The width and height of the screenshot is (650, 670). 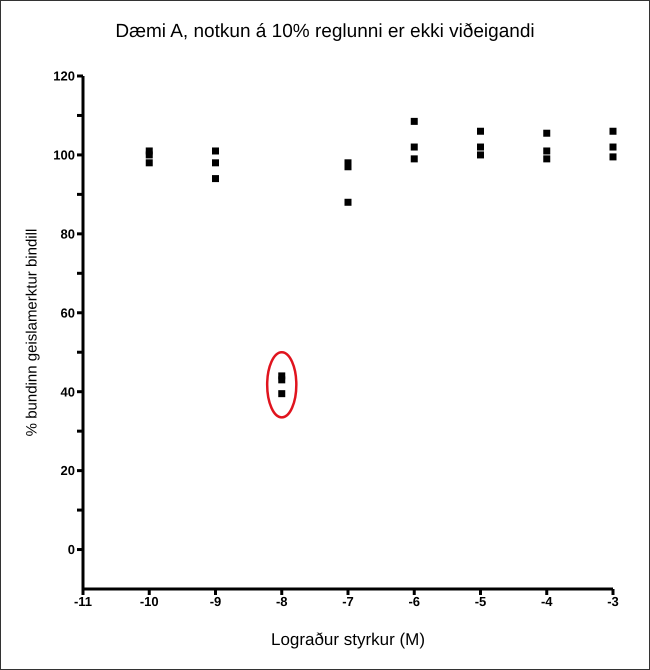 What do you see at coordinates (71, 550) in the screenshot?
I see `y-tick-label: 0` at bounding box center [71, 550].